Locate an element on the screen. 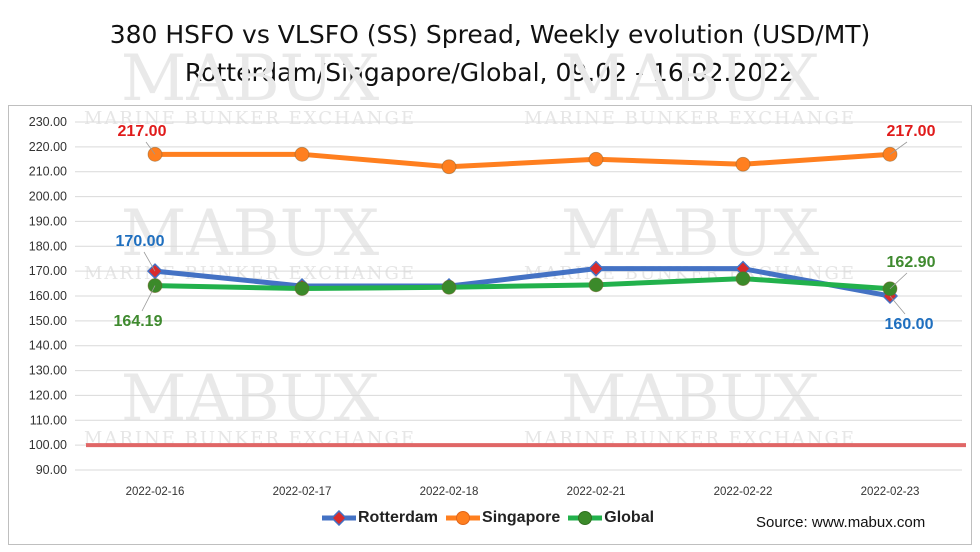 This screenshot has width=980, height=552. legend: Rotterdam Singapore Global is located at coordinates (492, 518).